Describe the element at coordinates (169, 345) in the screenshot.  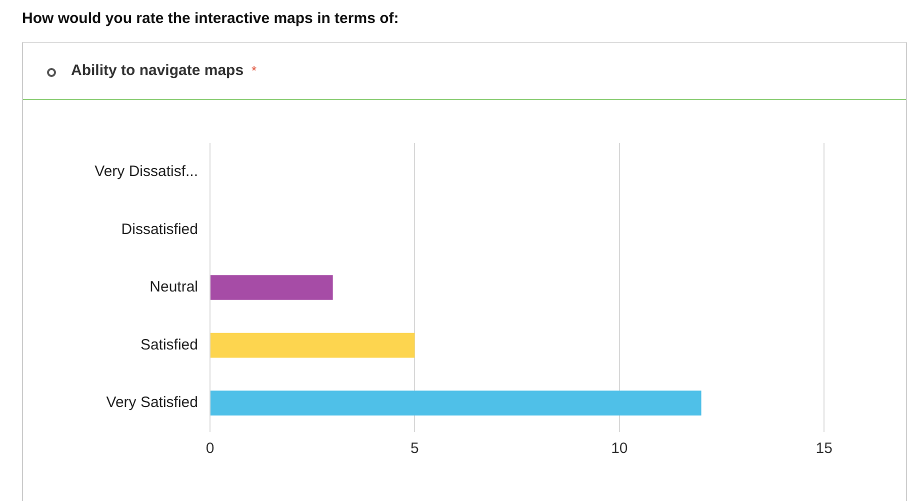
I see `y-tick-label: Satisfied` at that location.